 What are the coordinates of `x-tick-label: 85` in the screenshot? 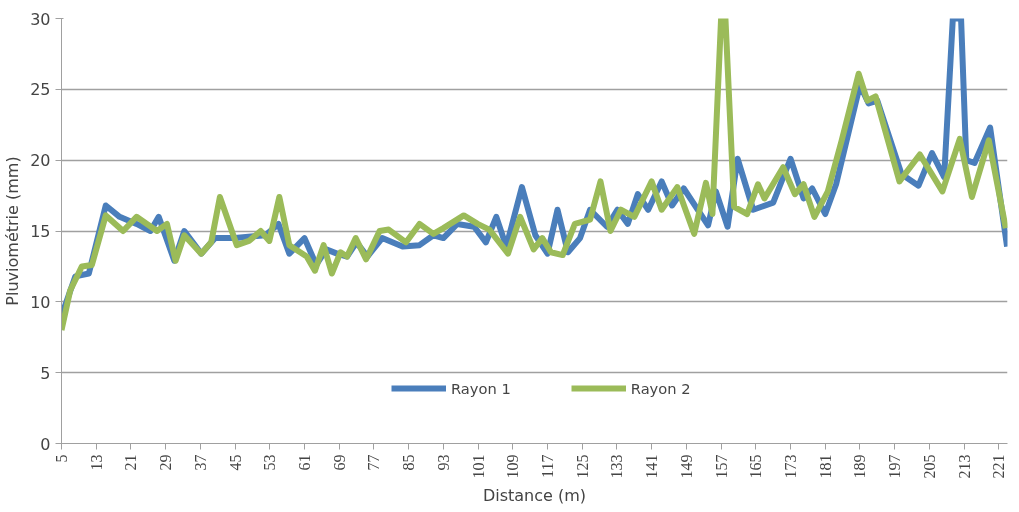 It's located at (409, 462).